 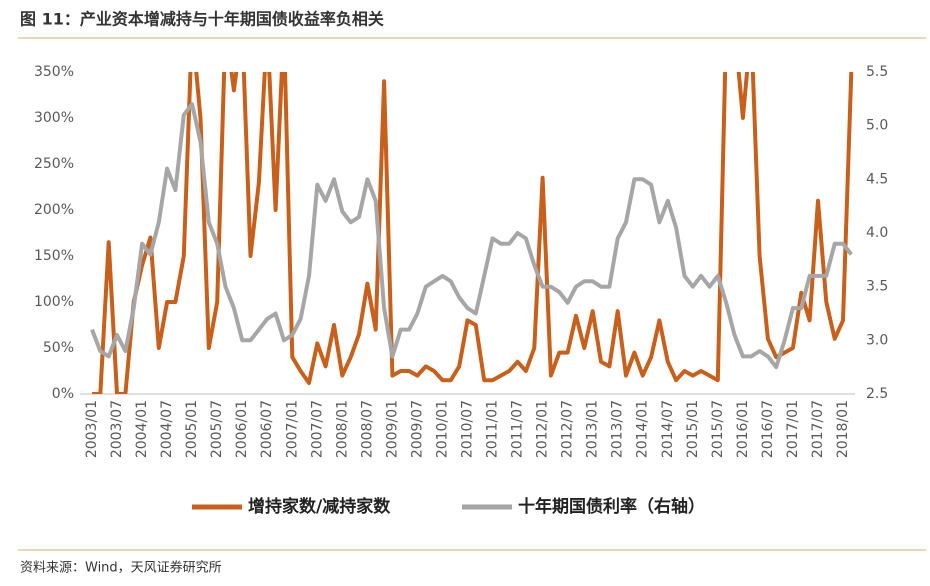 I want to click on y2-tick-label: 5.0, so click(x=877, y=126).